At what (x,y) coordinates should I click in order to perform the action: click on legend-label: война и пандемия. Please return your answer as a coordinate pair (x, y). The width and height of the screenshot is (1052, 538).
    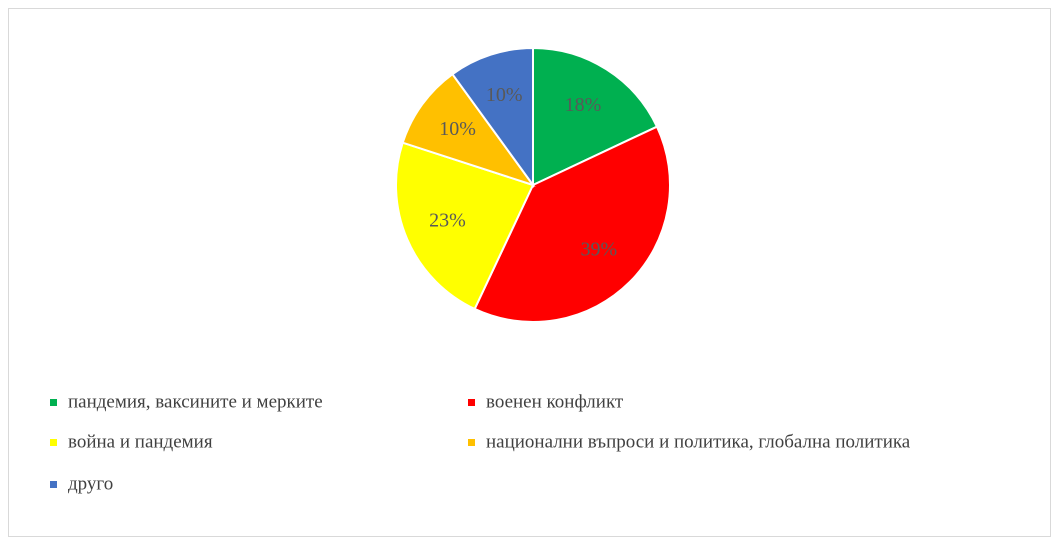
    Looking at the image, I should click on (140, 441).